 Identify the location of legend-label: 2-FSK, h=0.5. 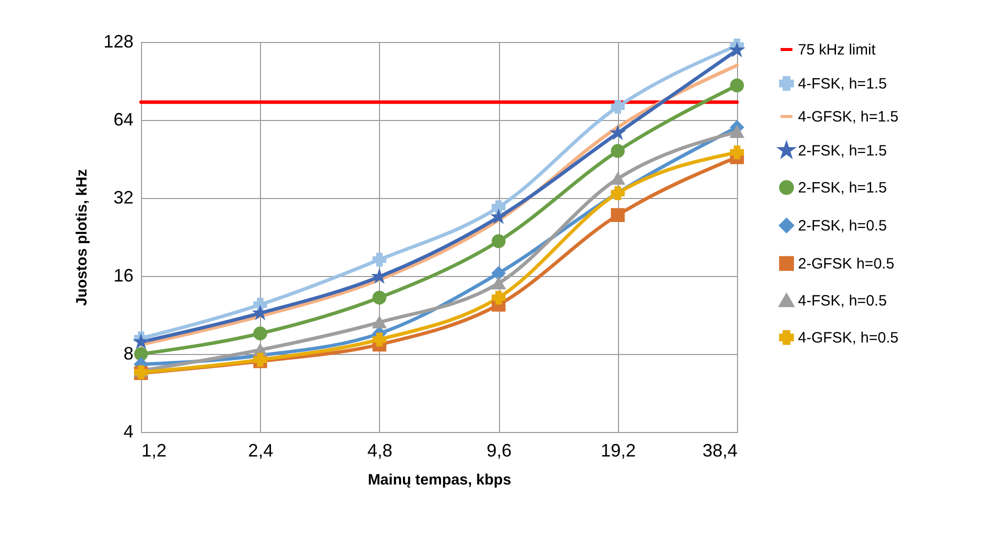
(842, 226).